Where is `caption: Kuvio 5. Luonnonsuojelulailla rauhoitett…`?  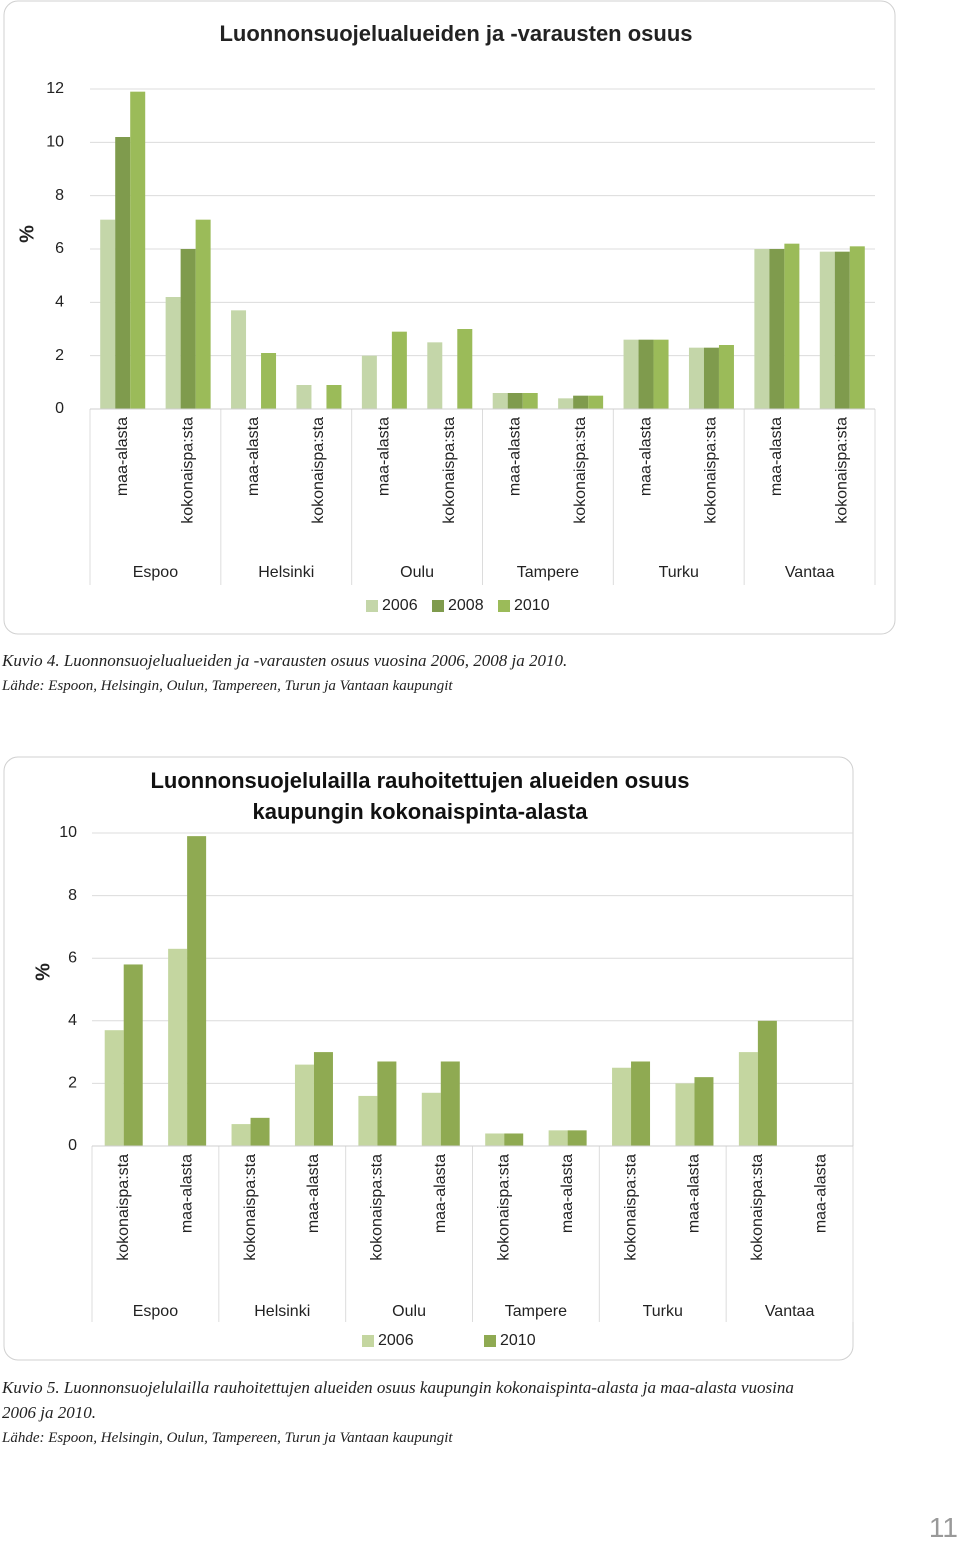 caption: Kuvio 5. Luonnonsuojelulailla rauhoitett… is located at coordinates (398, 1400).